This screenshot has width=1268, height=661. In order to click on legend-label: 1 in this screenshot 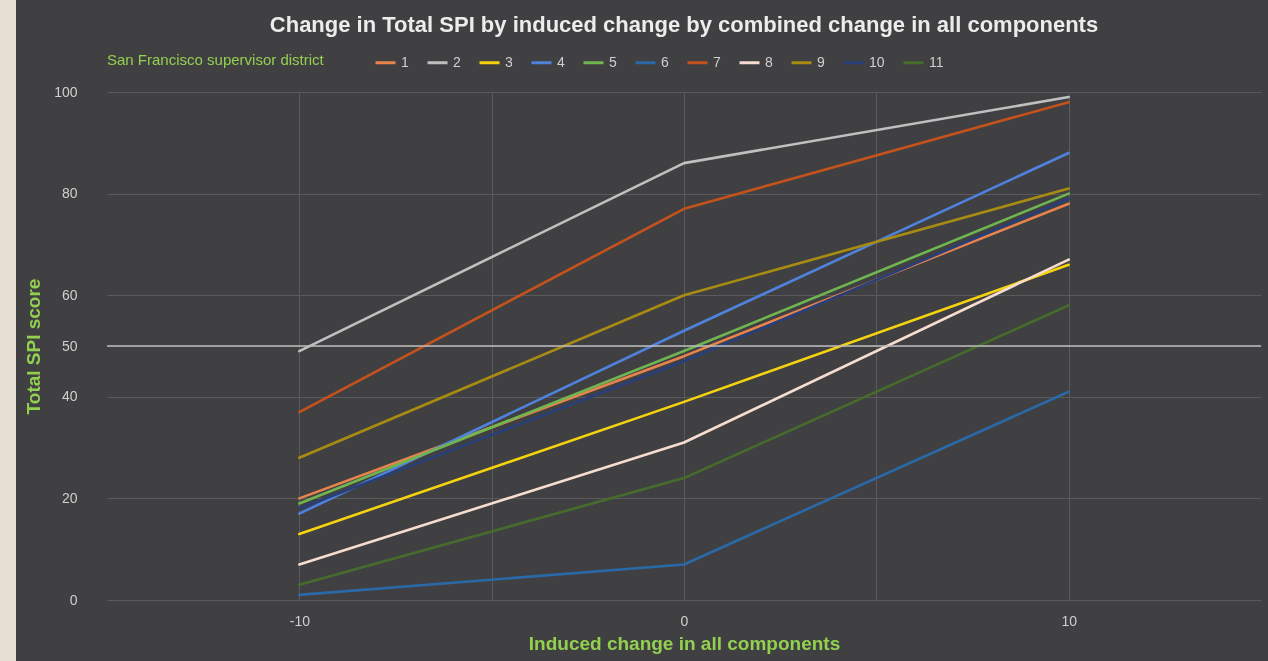, I will do `click(405, 61)`.